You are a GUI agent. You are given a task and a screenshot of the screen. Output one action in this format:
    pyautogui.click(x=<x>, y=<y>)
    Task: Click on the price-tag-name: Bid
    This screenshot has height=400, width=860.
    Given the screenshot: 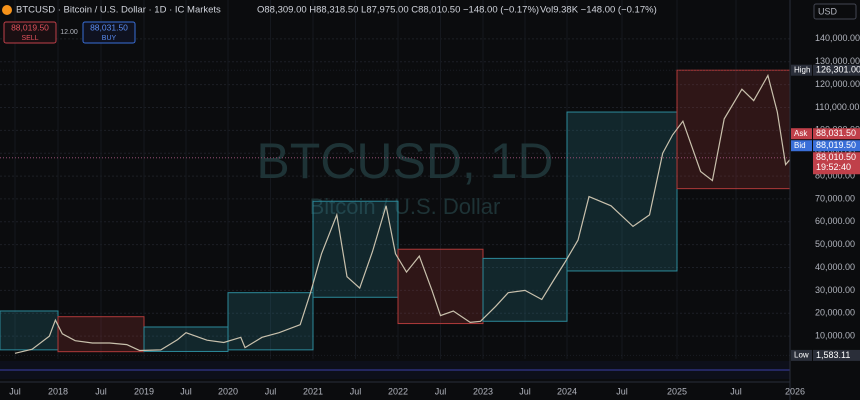 What is the action you would take?
    pyautogui.click(x=800, y=145)
    